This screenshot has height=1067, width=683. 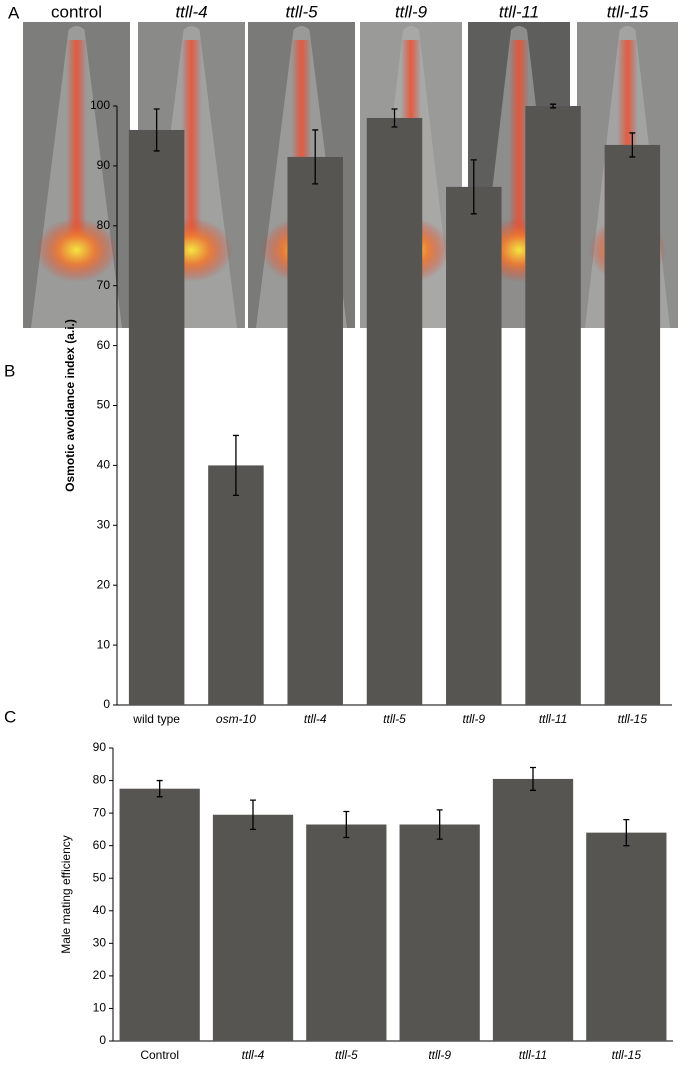 What do you see at coordinates (236, 719) in the screenshot?
I see `x-tick-label: osm-10` at bounding box center [236, 719].